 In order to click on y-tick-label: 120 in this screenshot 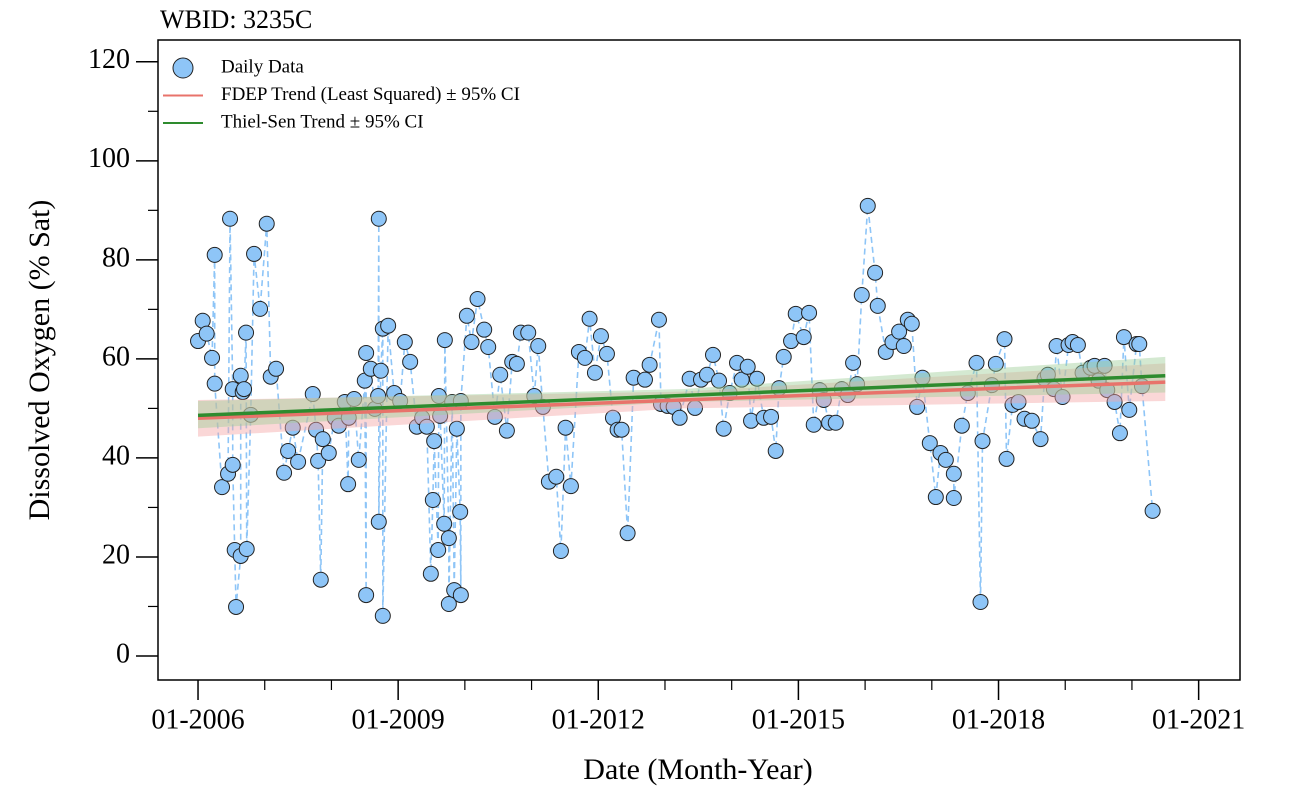, I will do `click(109, 59)`.